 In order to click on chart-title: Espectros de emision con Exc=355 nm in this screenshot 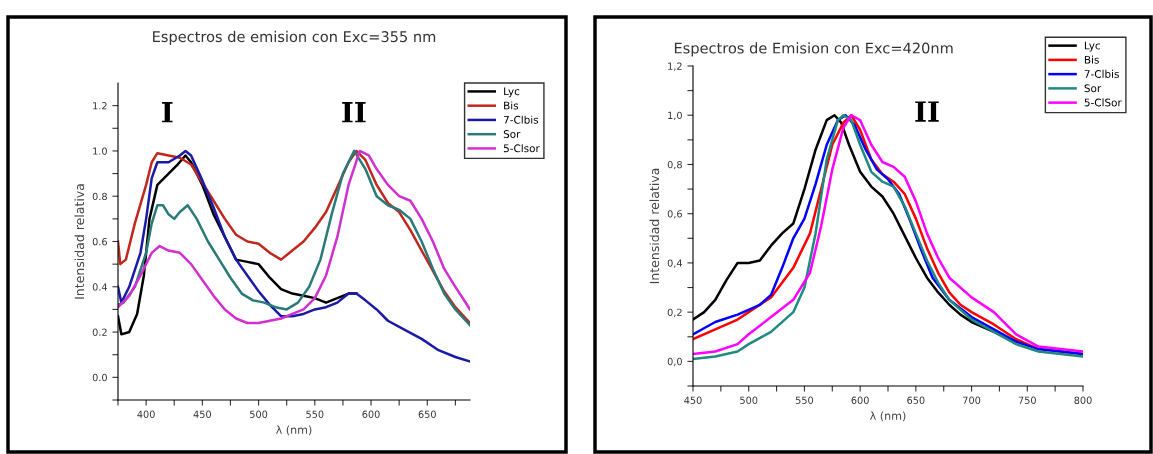, I will do `click(294, 37)`.